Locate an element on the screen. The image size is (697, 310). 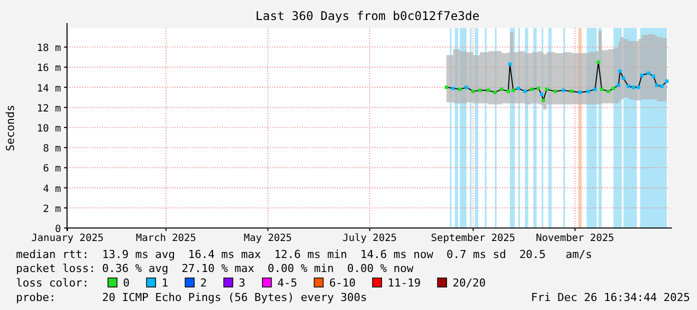
text: packet loss: 0.36 % avg 27.10 % max 0.00 % min 0.00 % now is located at coordinates (215, 268).